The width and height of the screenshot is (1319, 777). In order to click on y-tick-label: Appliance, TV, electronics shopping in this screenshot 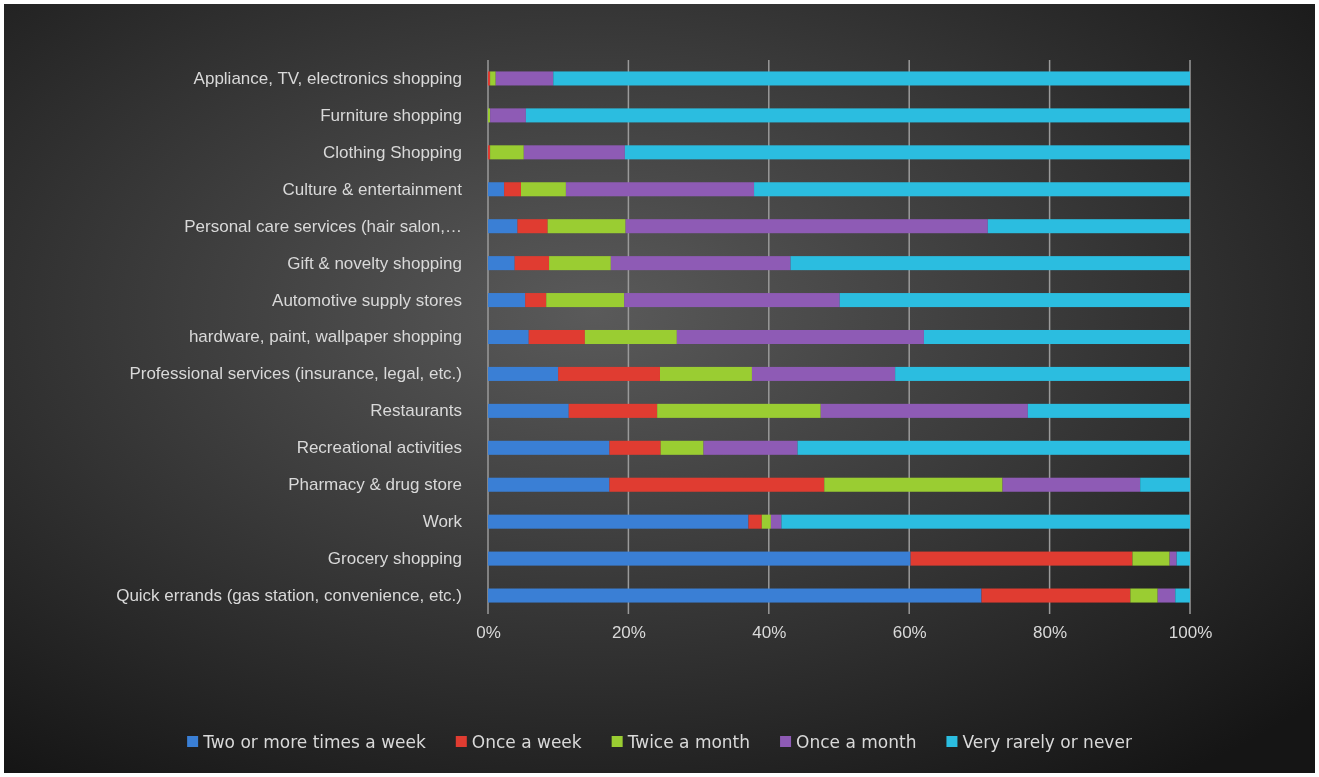, I will do `click(327, 78)`.